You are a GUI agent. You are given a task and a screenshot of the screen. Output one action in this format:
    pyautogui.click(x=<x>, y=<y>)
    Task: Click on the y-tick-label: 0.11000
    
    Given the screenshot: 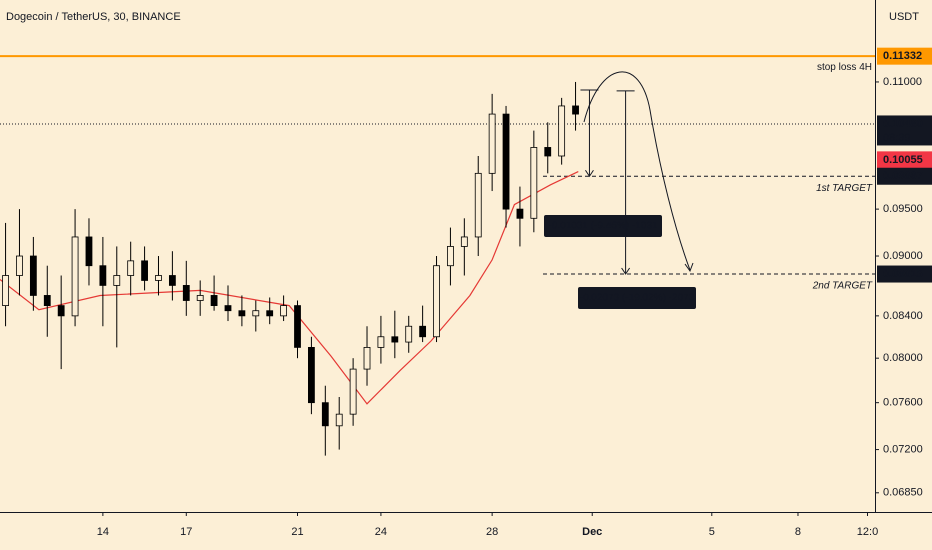 What is the action you would take?
    pyautogui.click(x=902, y=82)
    